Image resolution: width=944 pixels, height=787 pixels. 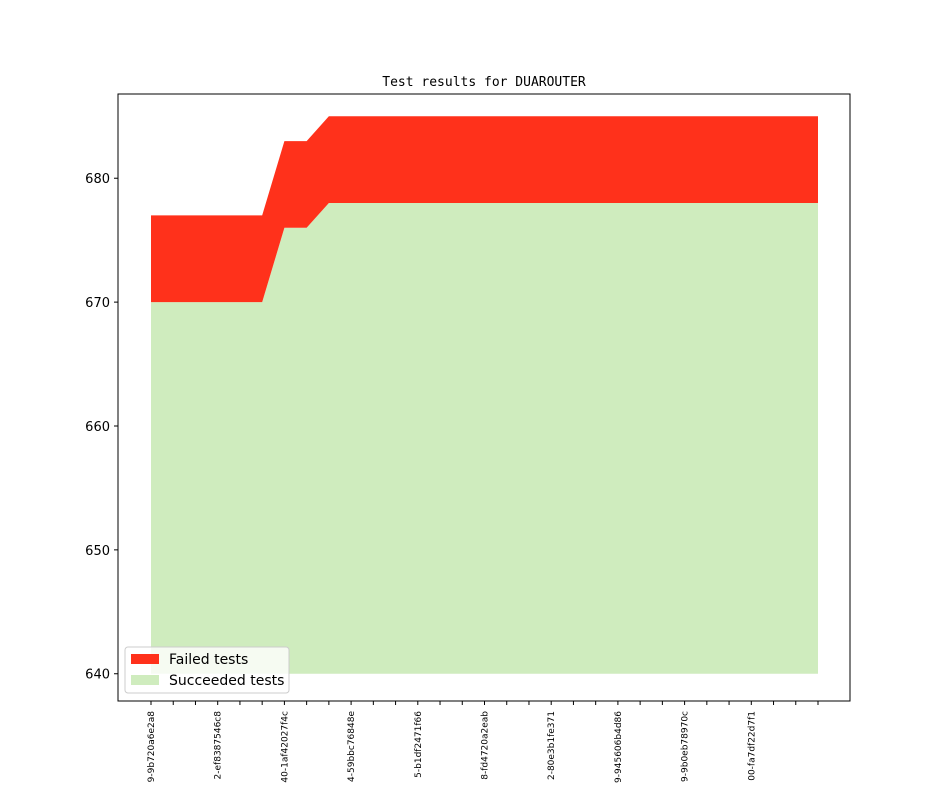 What do you see at coordinates (686, 746) in the screenshot?
I see `x-tick-label: 9-9b0eb78970c` at bounding box center [686, 746].